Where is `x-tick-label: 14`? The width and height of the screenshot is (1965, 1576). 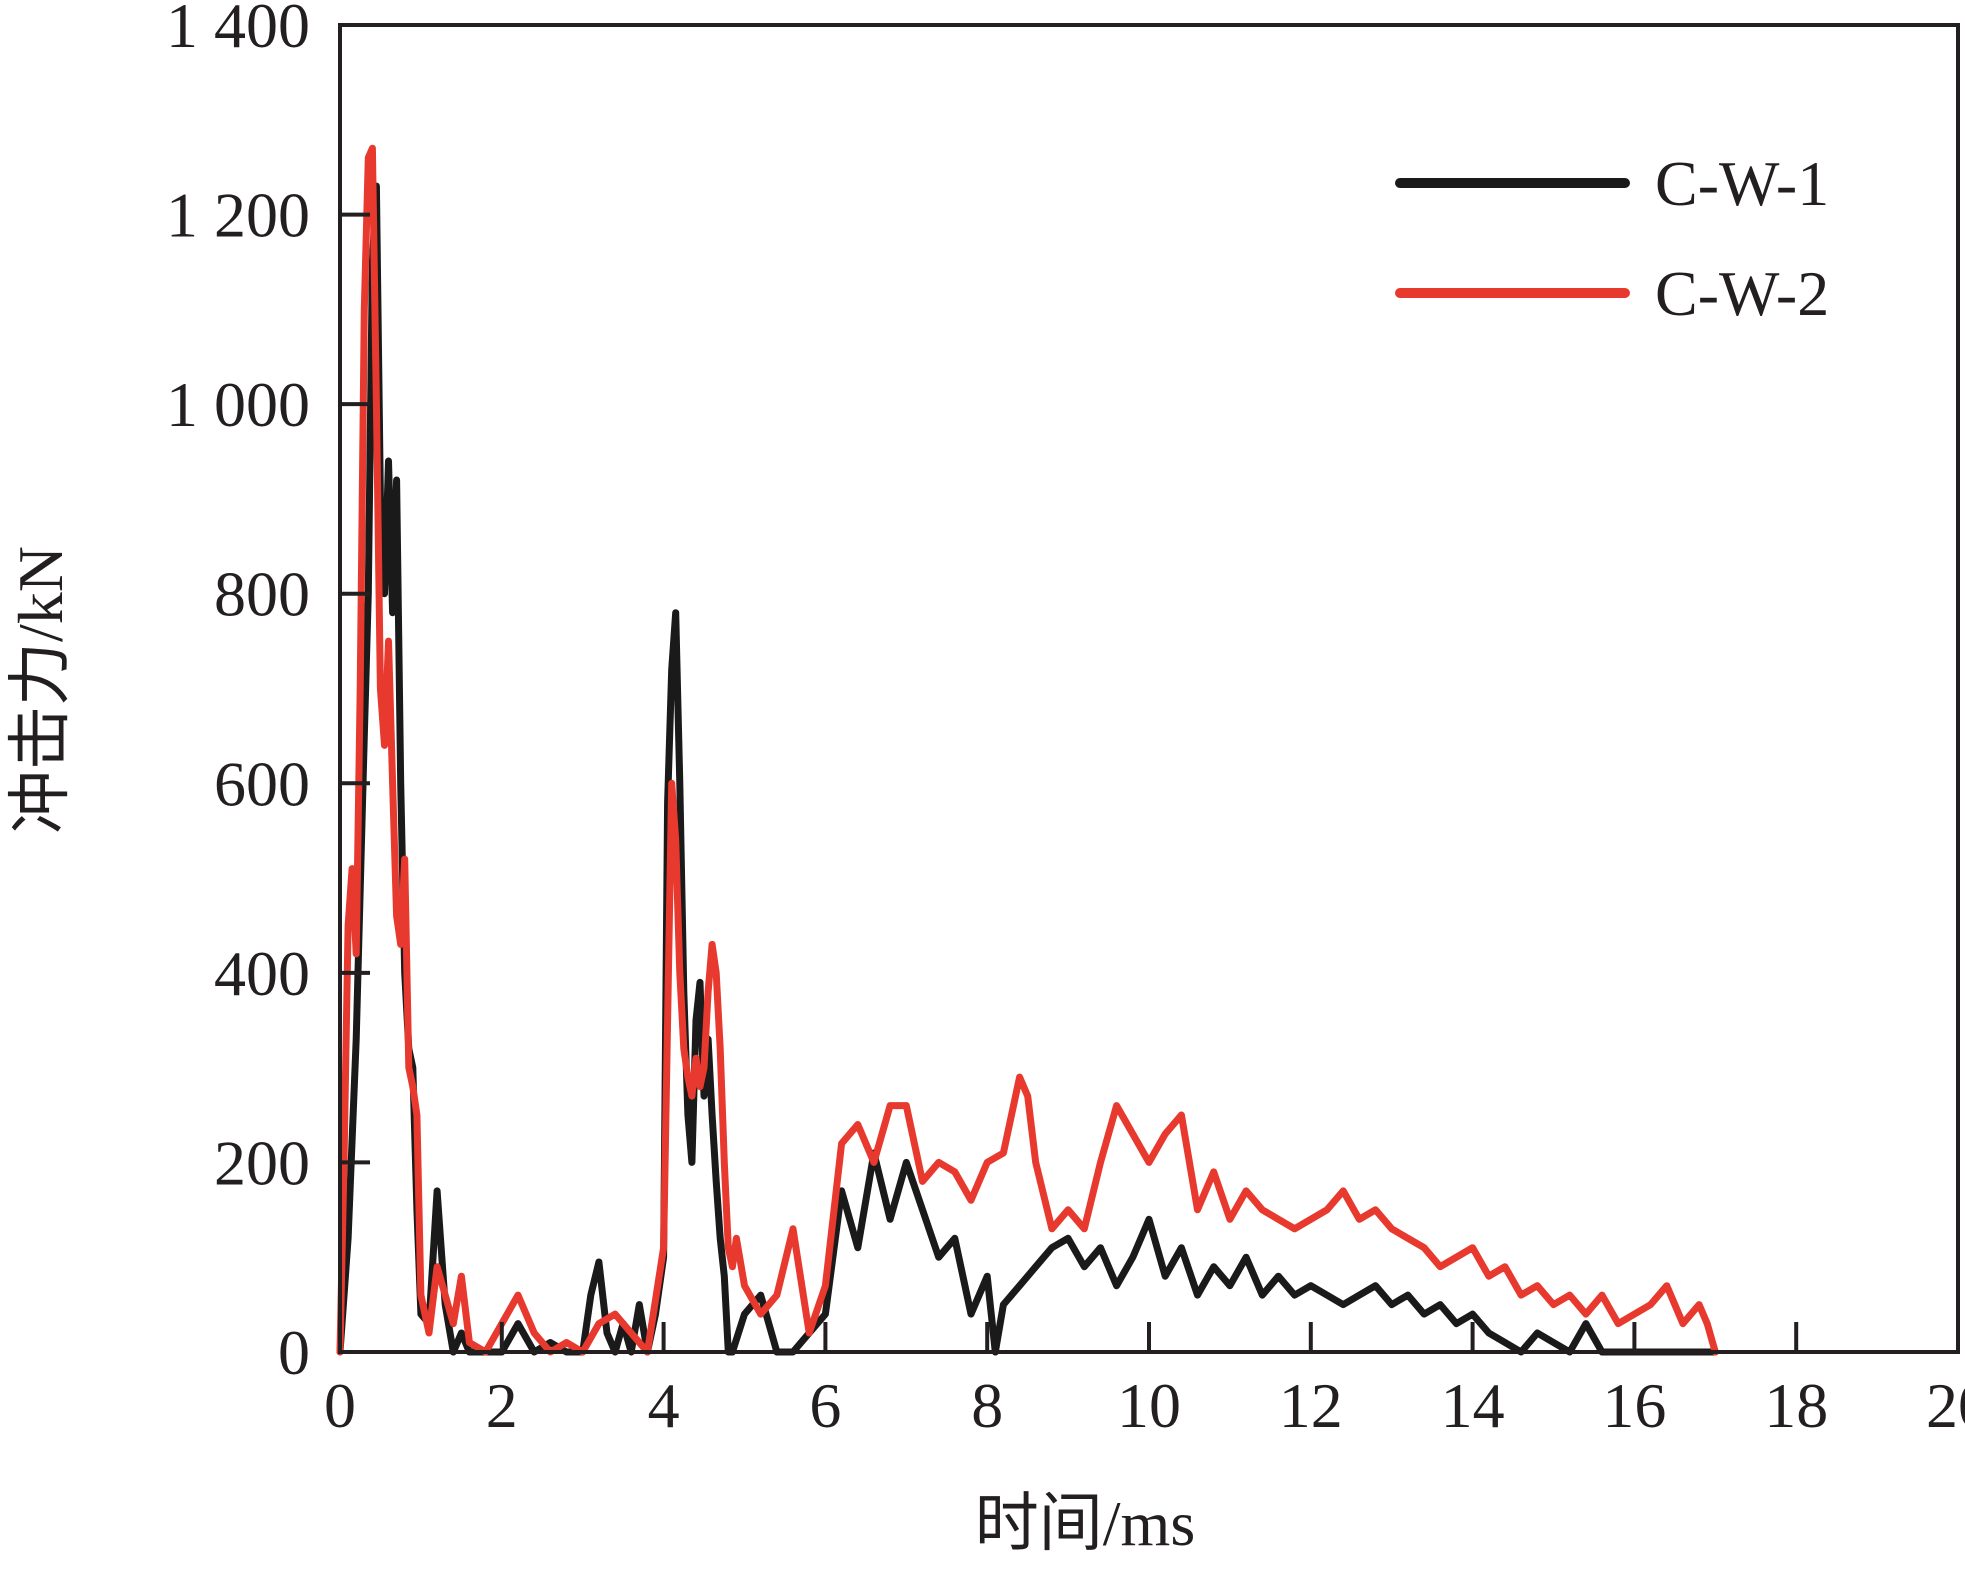
x-tick-label: 14 is located at coordinates (1473, 1405).